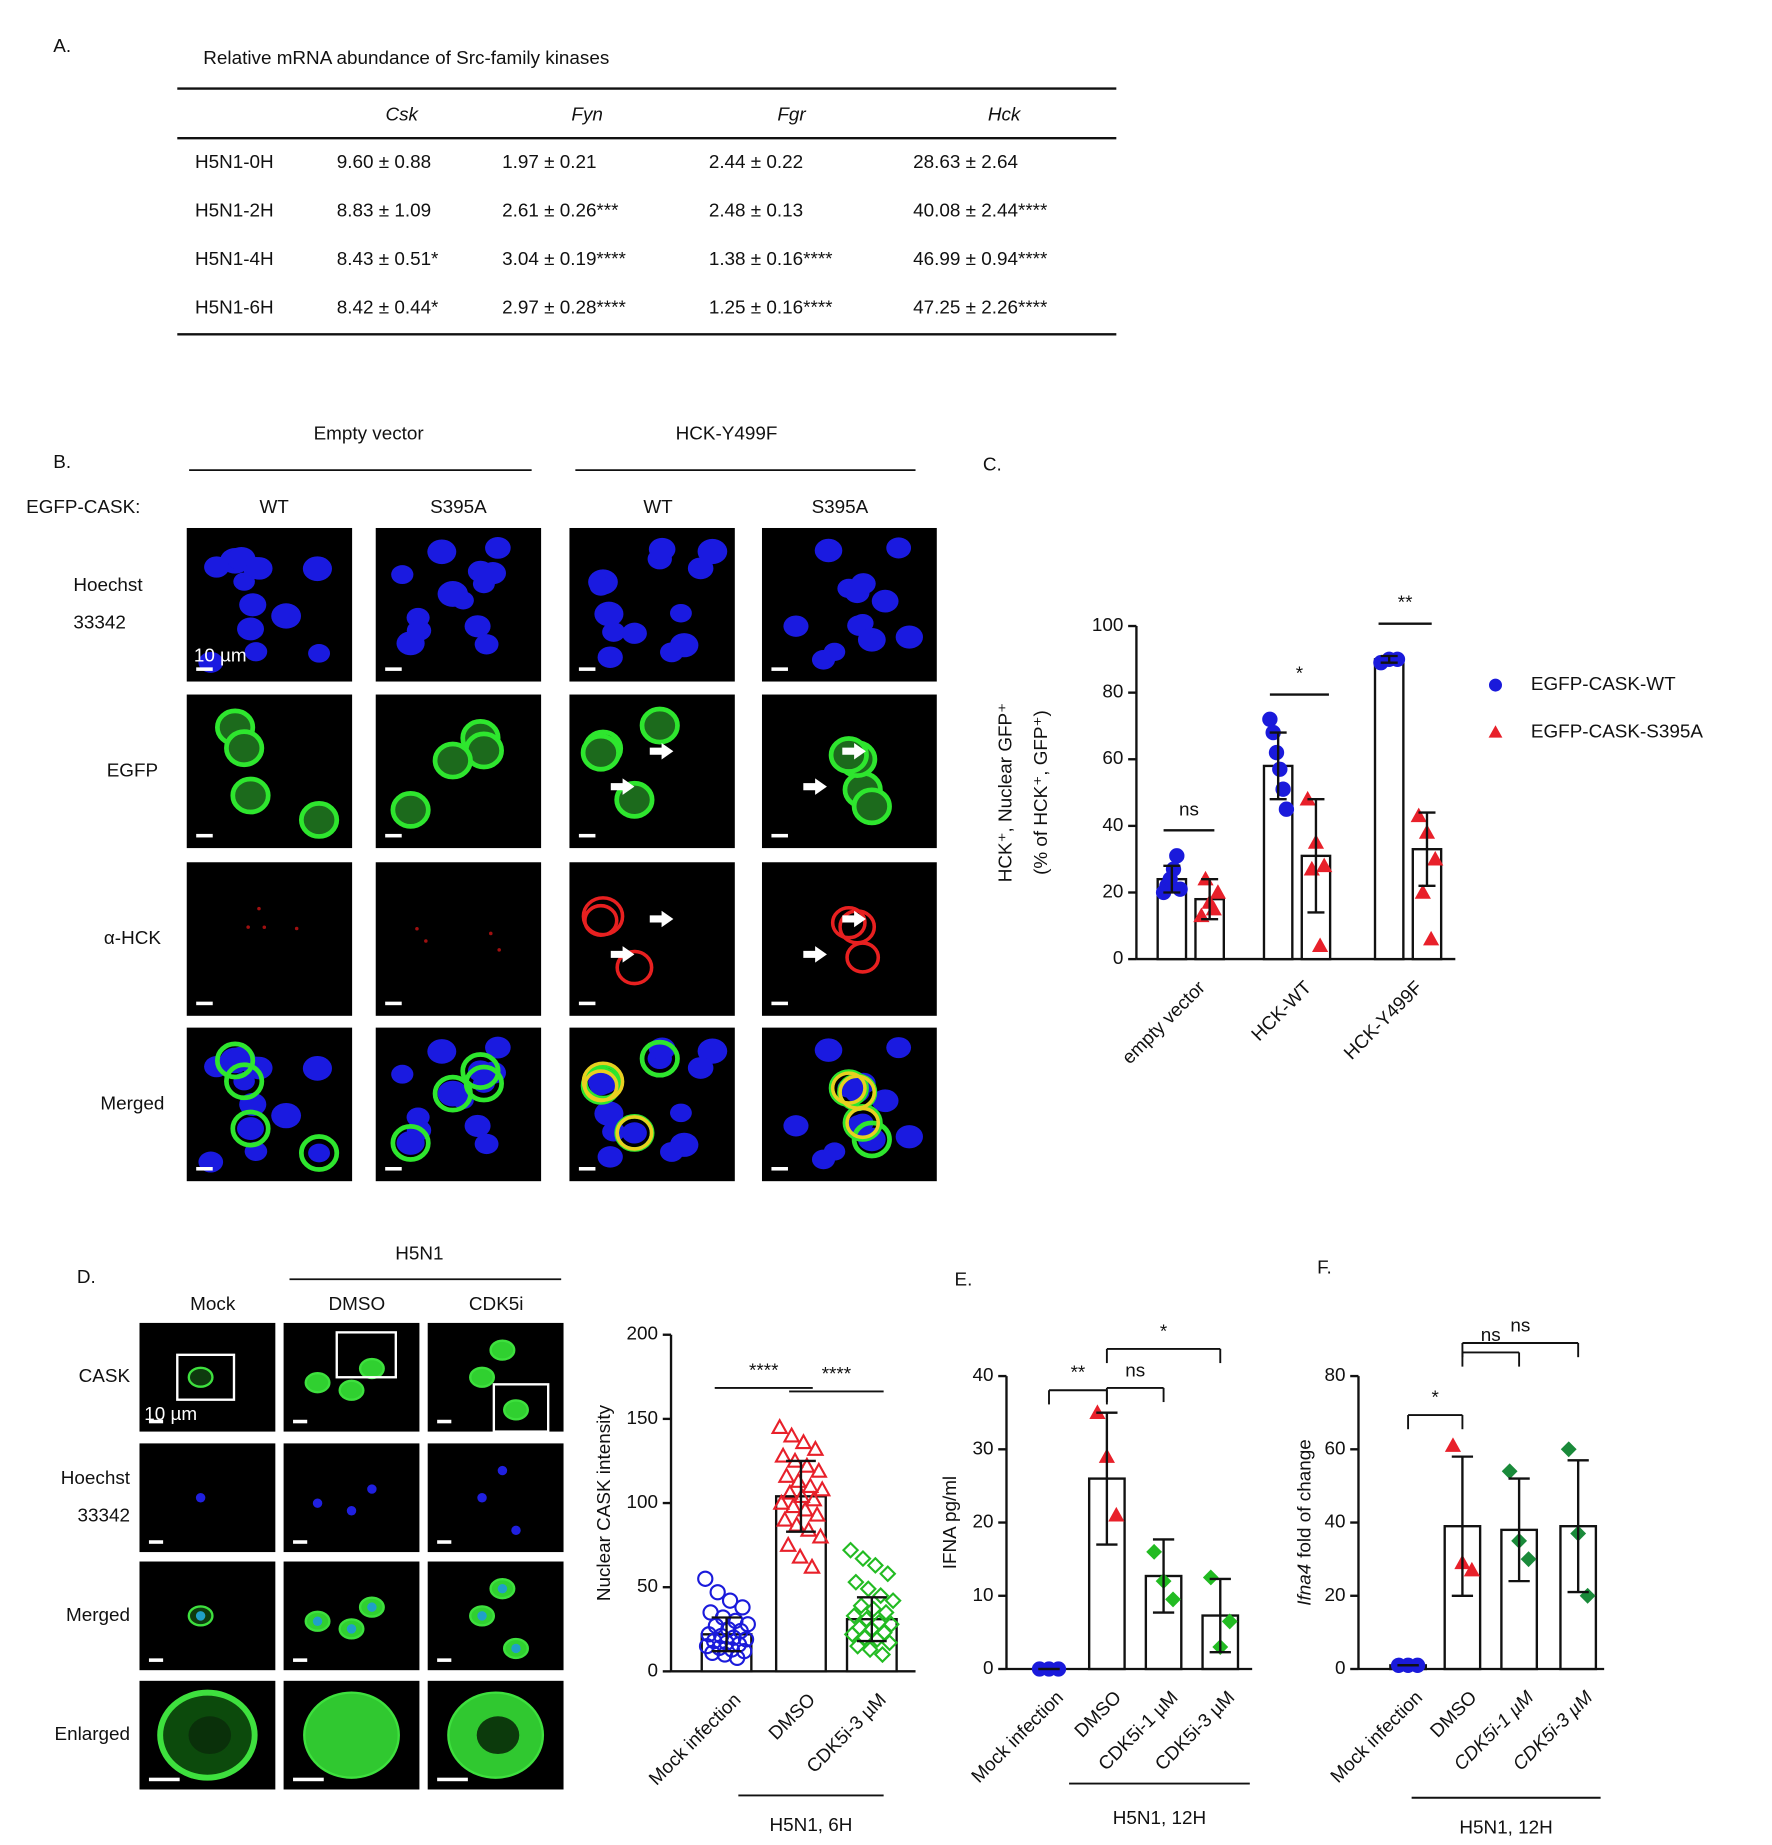 Image resolution: width=1772 pixels, height=1845 pixels. What do you see at coordinates (771, 259) in the screenshot?
I see `table-cell: 1.38 ± 0.16****` at bounding box center [771, 259].